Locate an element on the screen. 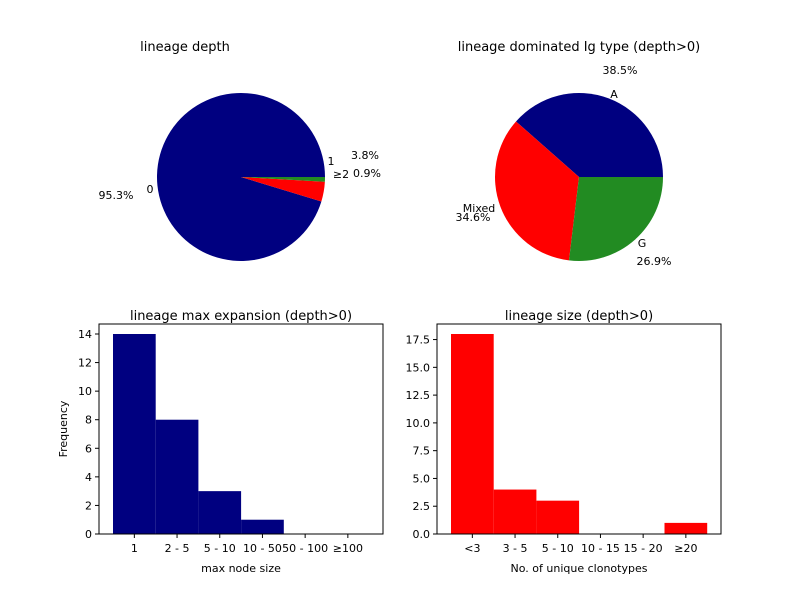 This screenshot has height=600, width=800. x-tick-label: 3 - 5 is located at coordinates (515, 548).